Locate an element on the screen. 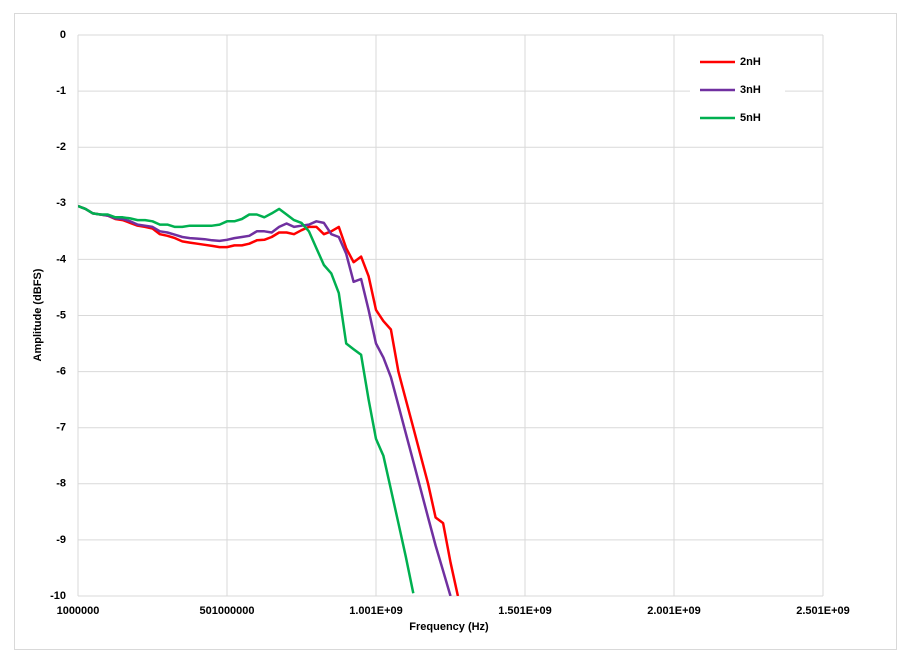  x-tick-label: 1.501E+09 is located at coordinates (525, 611).